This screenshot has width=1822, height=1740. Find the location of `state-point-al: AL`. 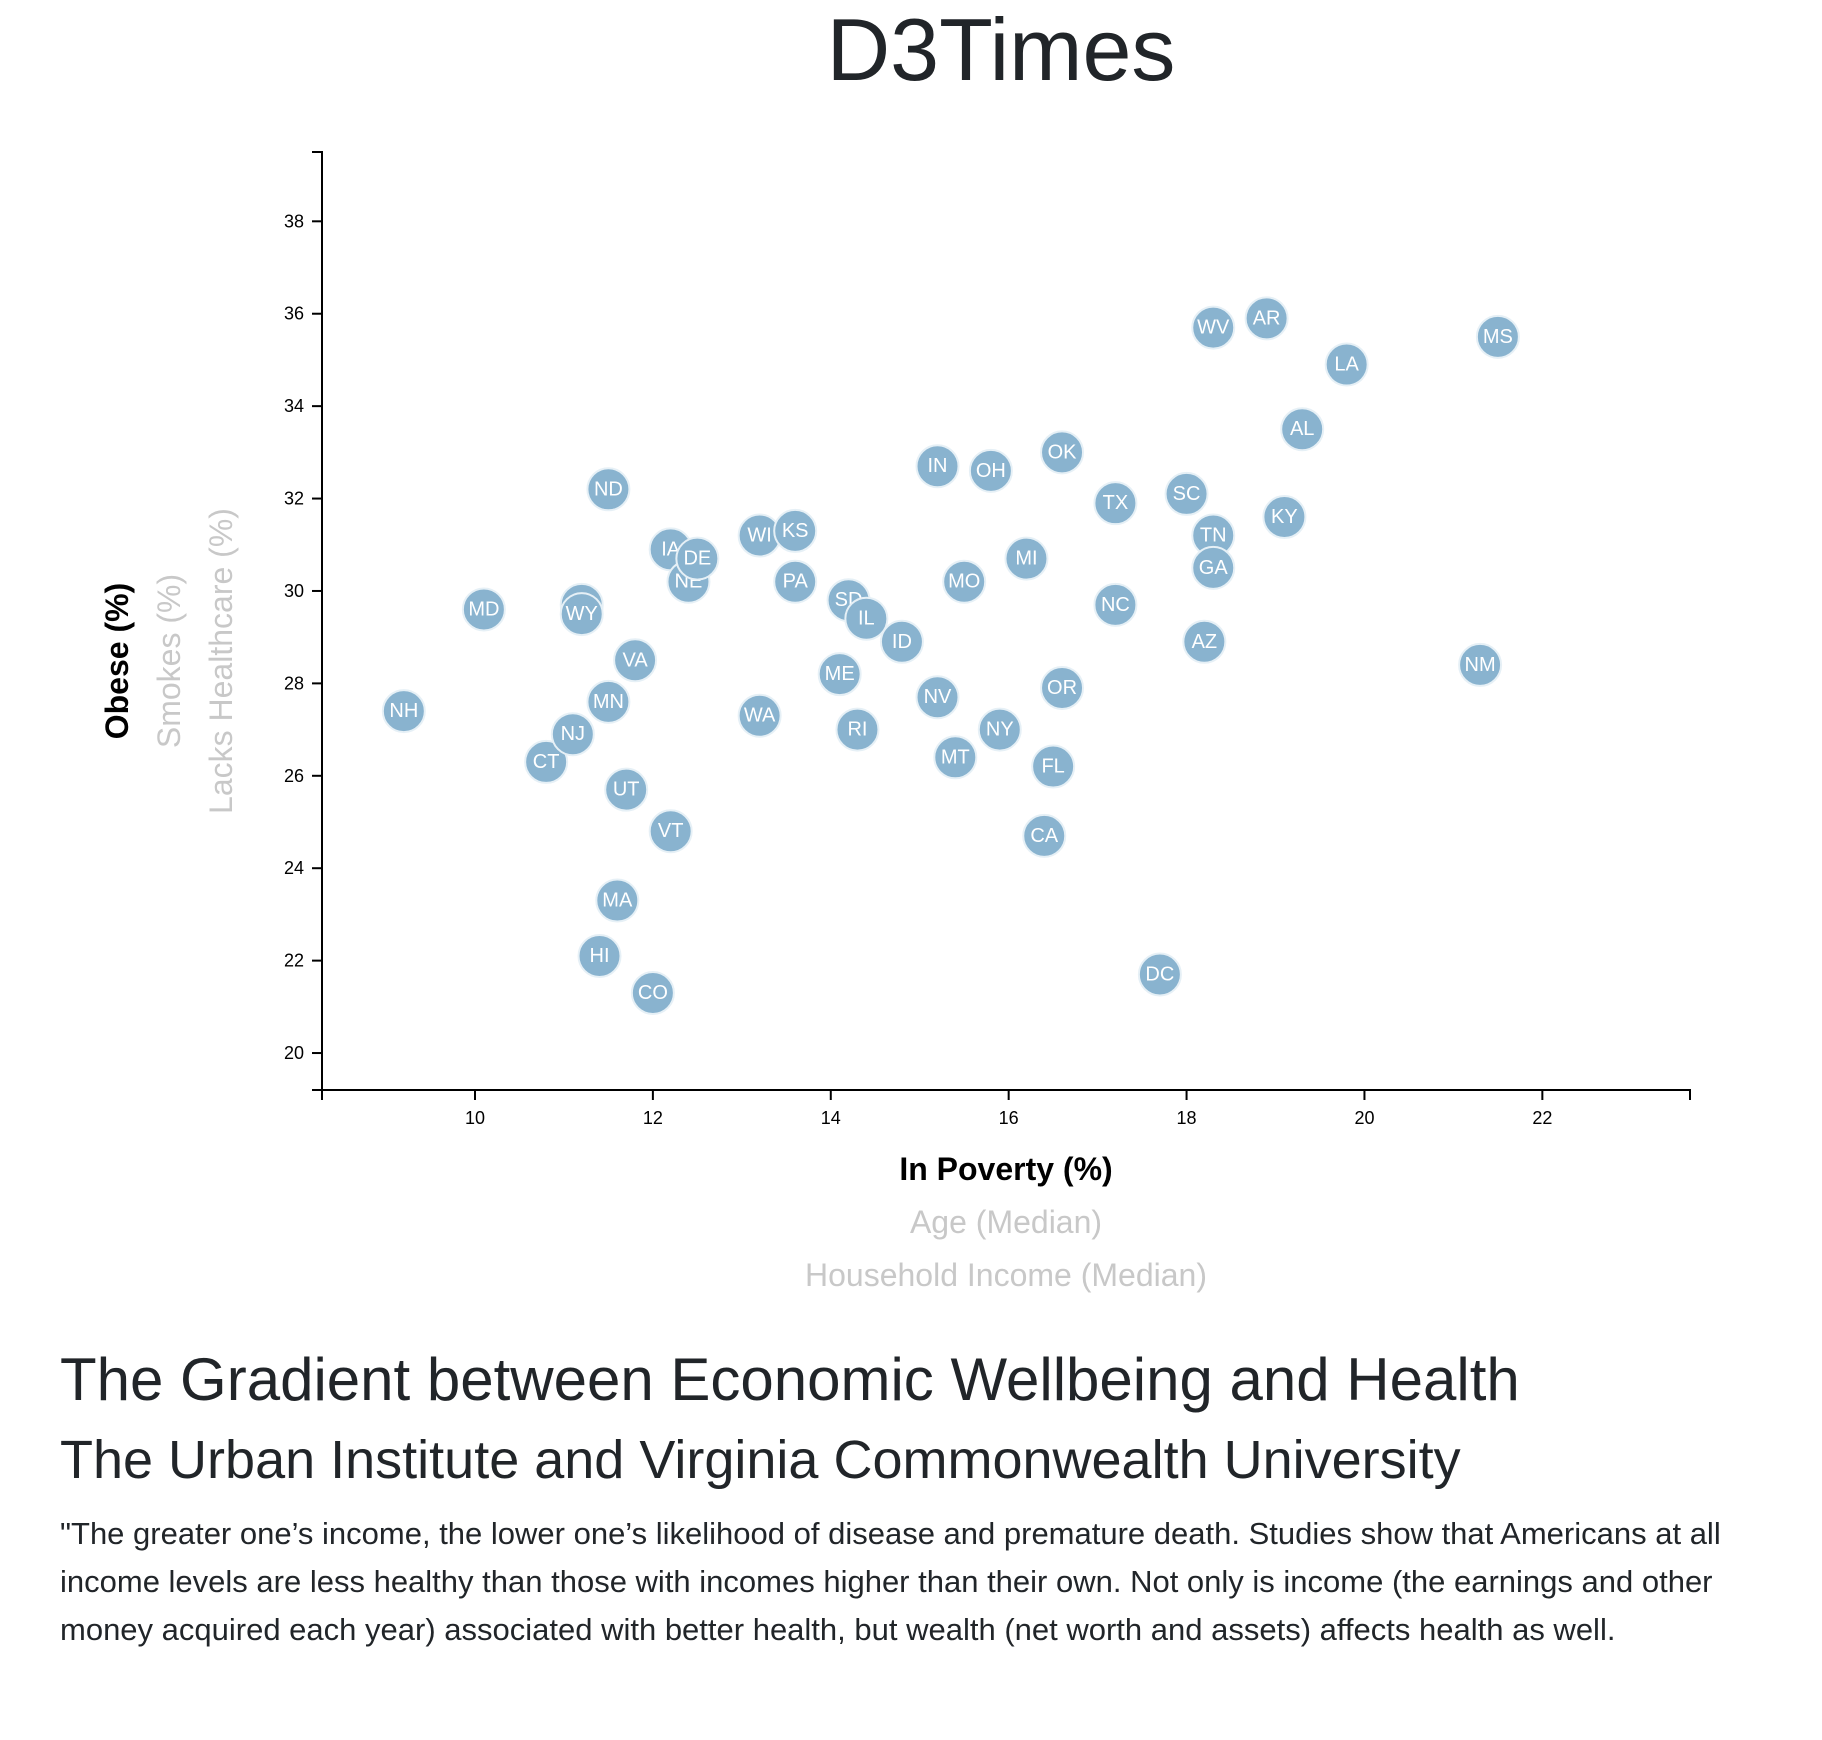

state-point-al: AL is located at coordinates (1302, 429).